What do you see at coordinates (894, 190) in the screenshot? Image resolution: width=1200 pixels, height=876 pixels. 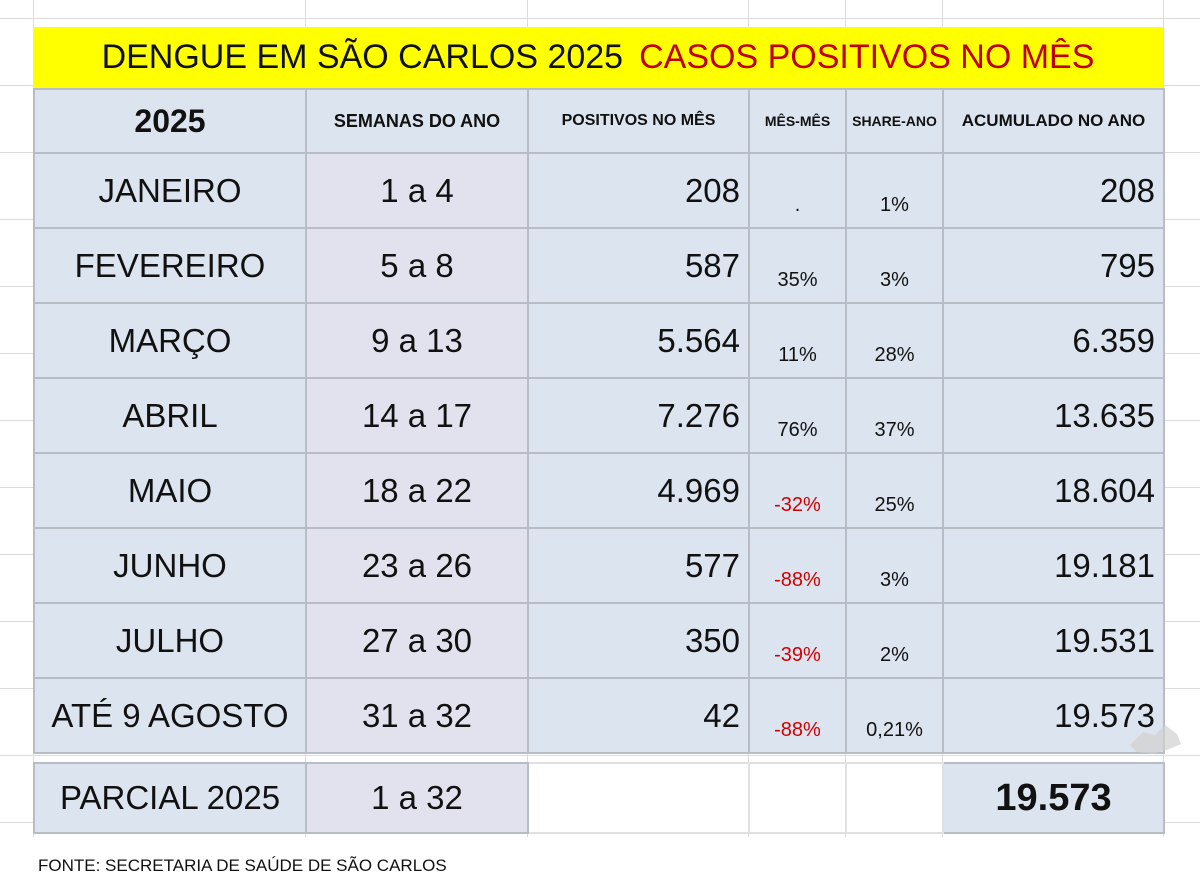 I see `share-cell: 1%` at bounding box center [894, 190].